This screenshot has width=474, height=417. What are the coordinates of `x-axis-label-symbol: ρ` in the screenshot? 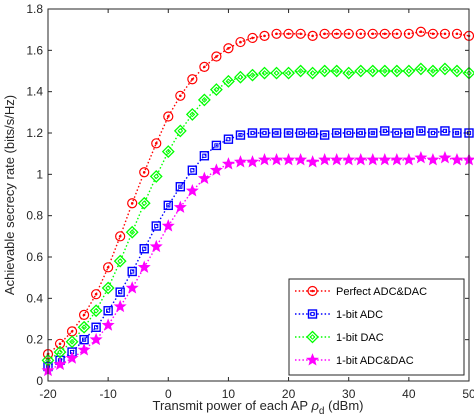 It's located at (314, 405).